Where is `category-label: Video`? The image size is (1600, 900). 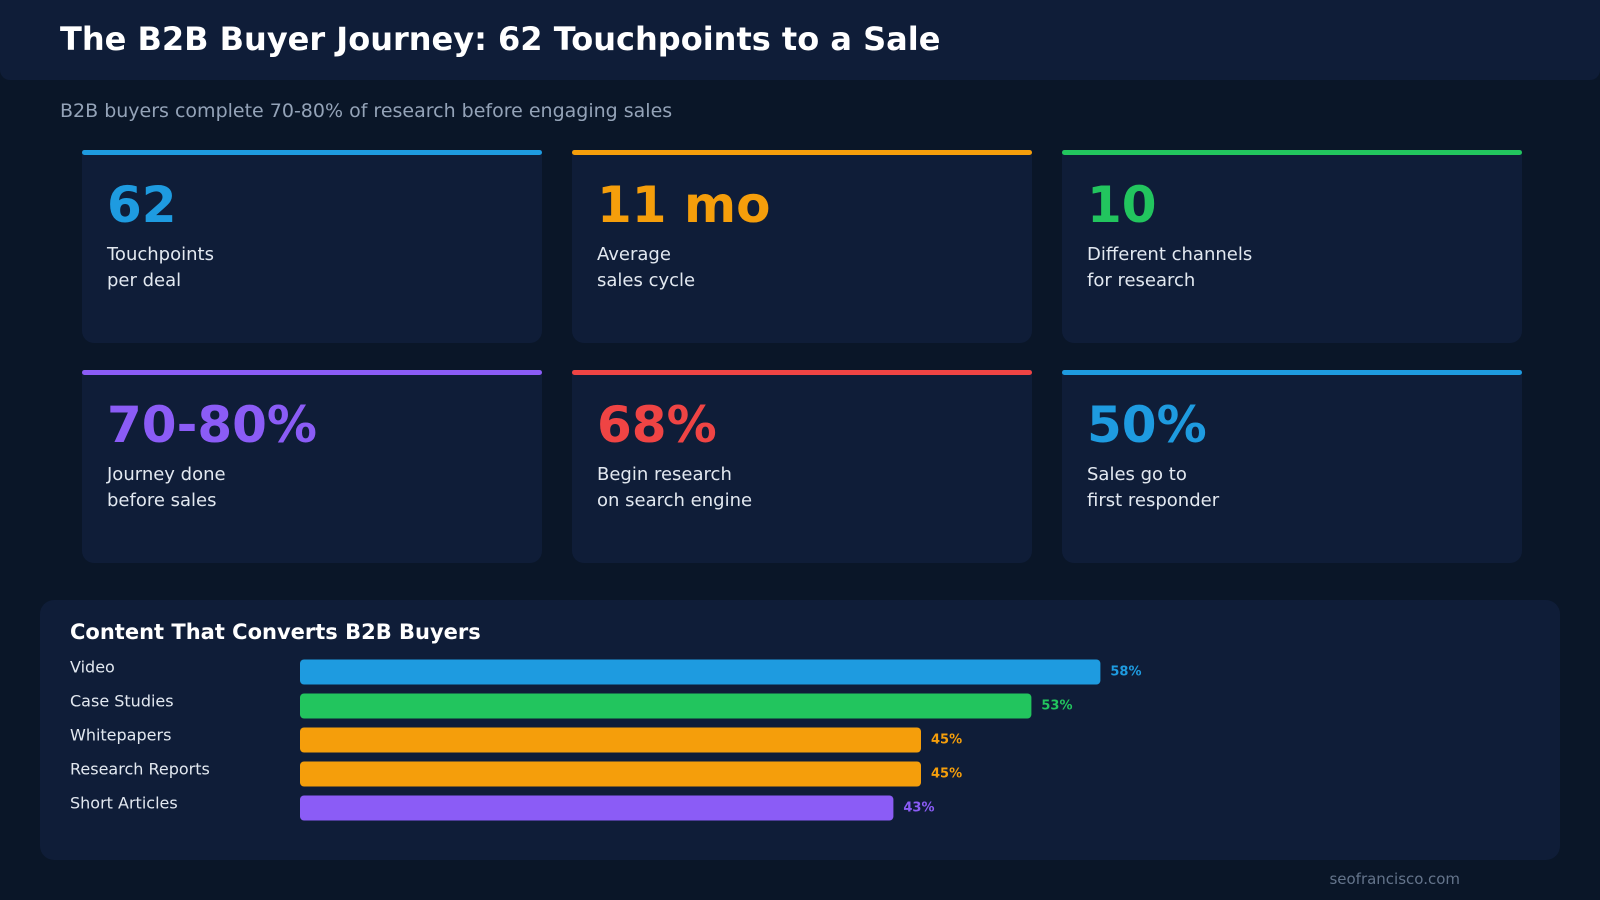 category-label: Video is located at coordinates (92, 667).